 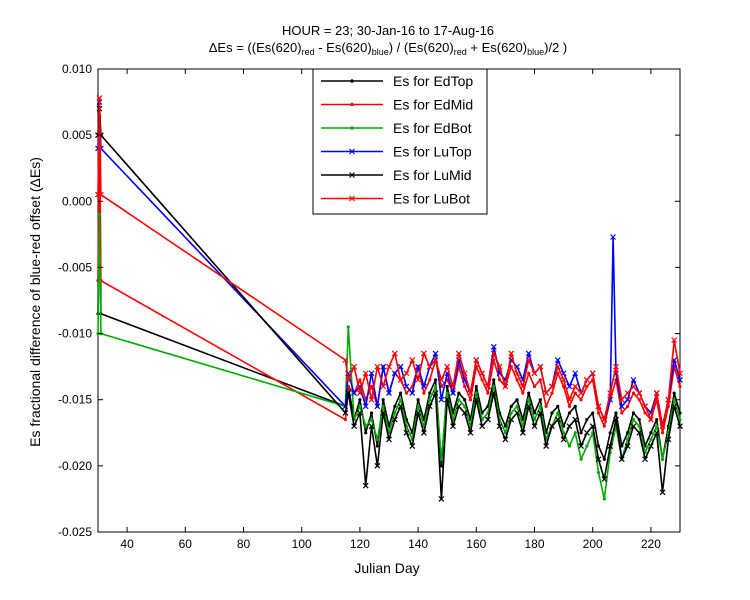 What do you see at coordinates (432, 175) in the screenshot?
I see `legend-label: Es for LuMid` at bounding box center [432, 175].